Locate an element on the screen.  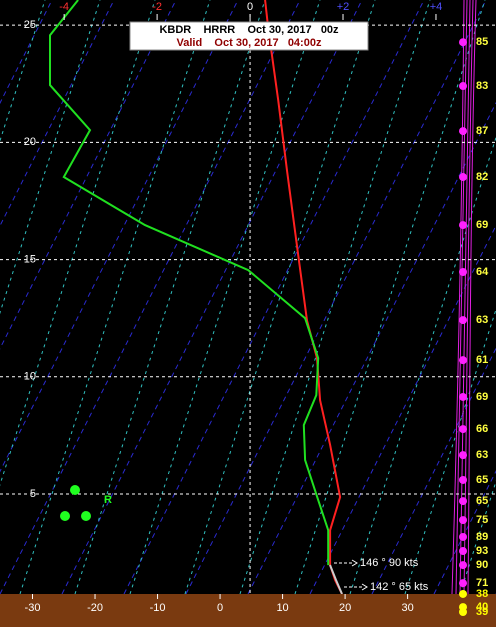
y-tick-label: 10 is located at coordinates (30, 377).